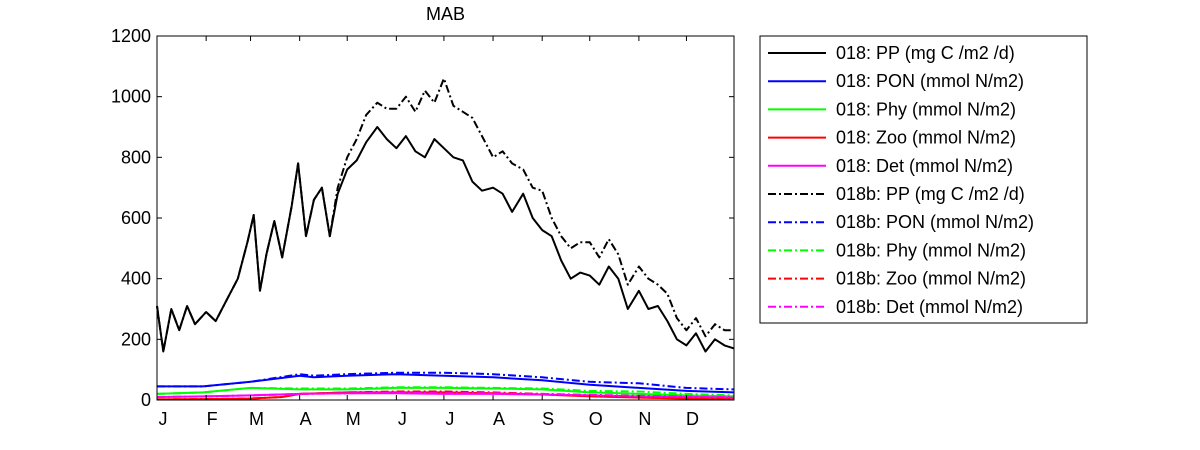 The width and height of the screenshot is (1200, 450). Describe the element at coordinates (935, 222) in the screenshot. I see `legend-label: 018b: PON (mmol N/m2)` at that location.